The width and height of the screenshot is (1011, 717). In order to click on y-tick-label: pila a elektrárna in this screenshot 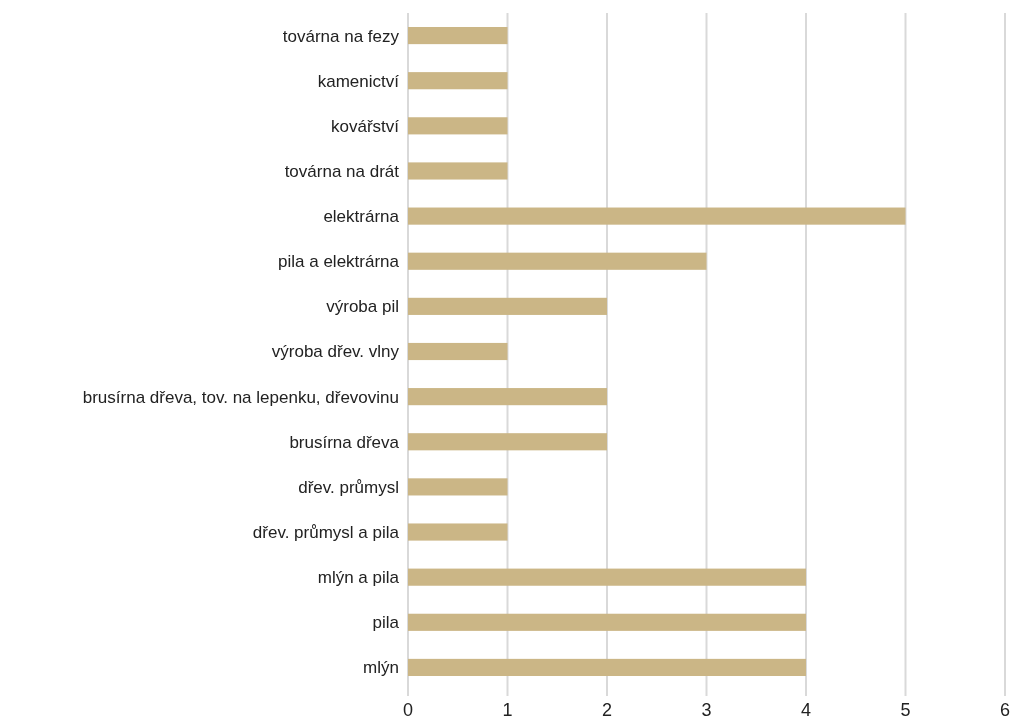, I will do `click(339, 262)`.